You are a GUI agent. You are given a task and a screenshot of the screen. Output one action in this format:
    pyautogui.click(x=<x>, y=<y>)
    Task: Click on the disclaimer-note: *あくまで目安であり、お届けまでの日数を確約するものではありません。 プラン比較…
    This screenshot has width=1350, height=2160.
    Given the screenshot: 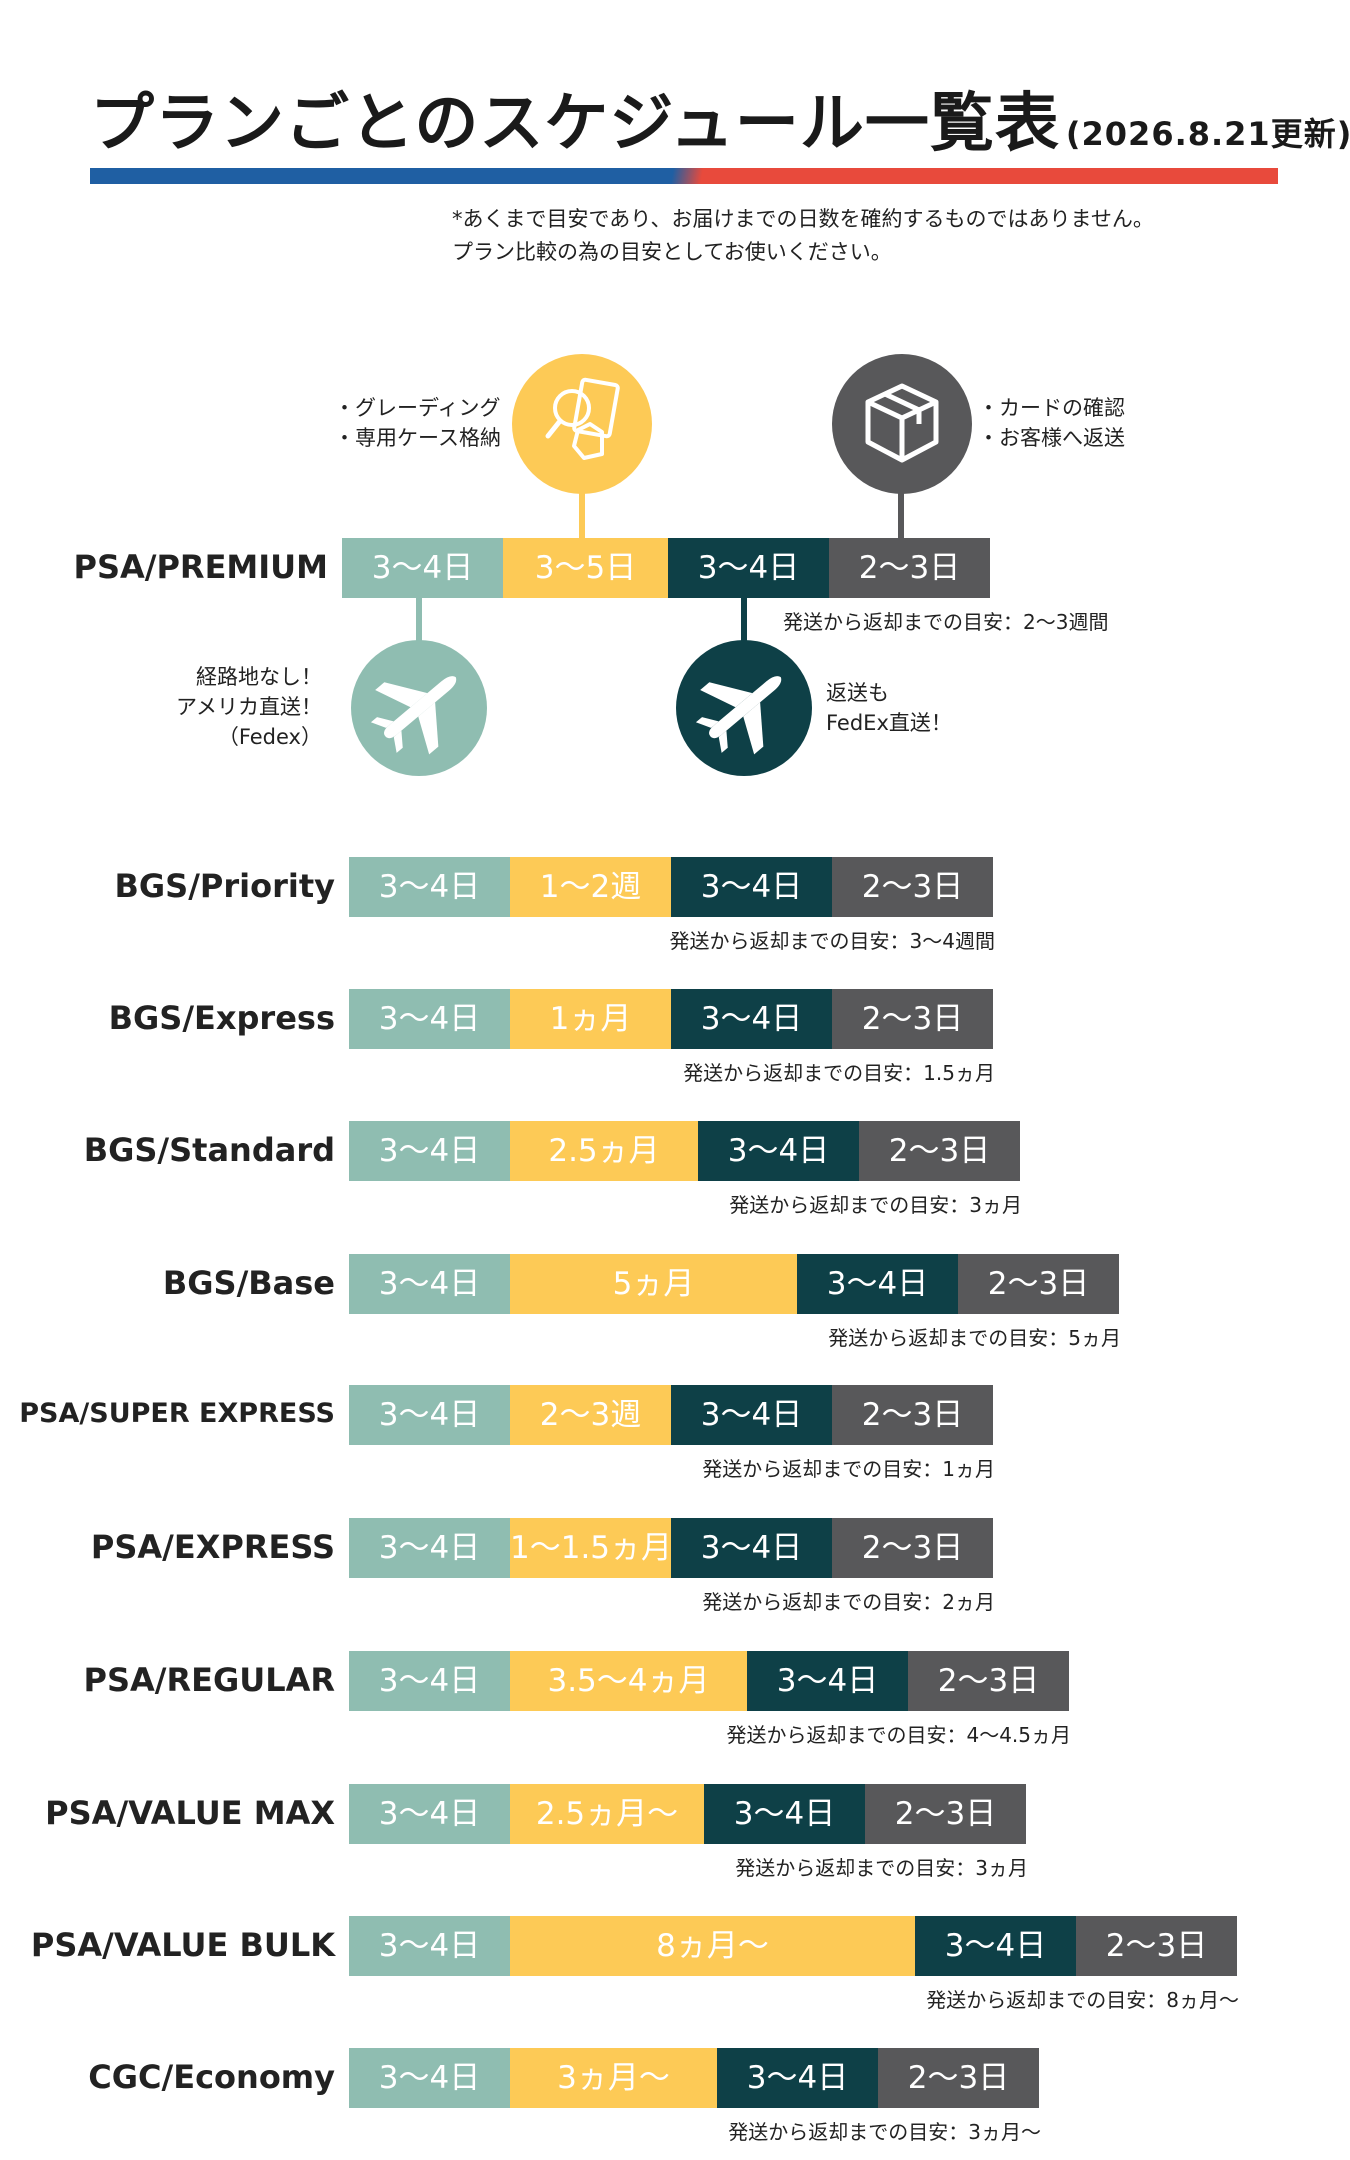 What is the action you would take?
    pyautogui.click(x=803, y=236)
    